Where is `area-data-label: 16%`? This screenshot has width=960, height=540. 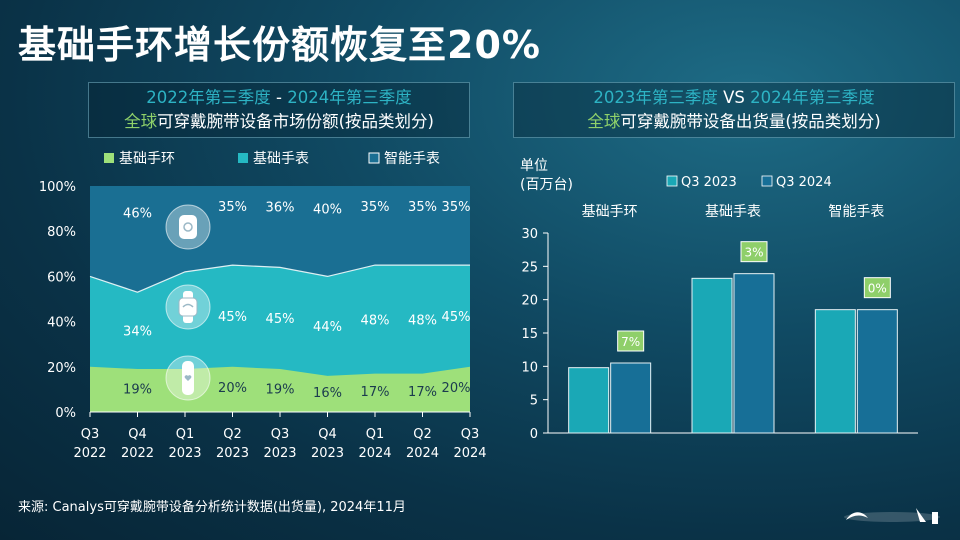 area-data-label: 16% is located at coordinates (327, 393).